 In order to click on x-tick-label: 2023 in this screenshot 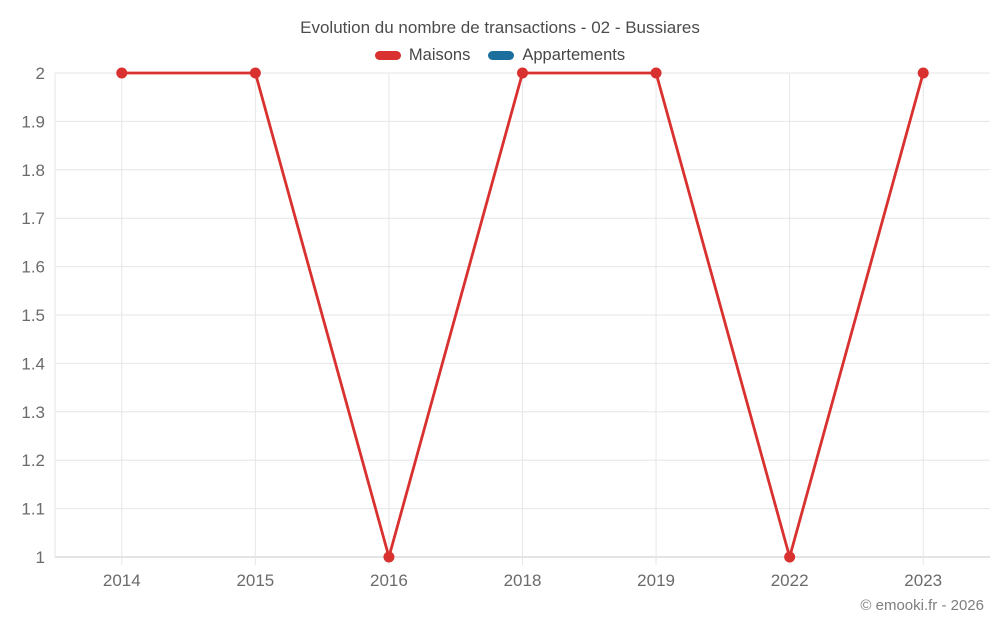, I will do `click(923, 580)`.